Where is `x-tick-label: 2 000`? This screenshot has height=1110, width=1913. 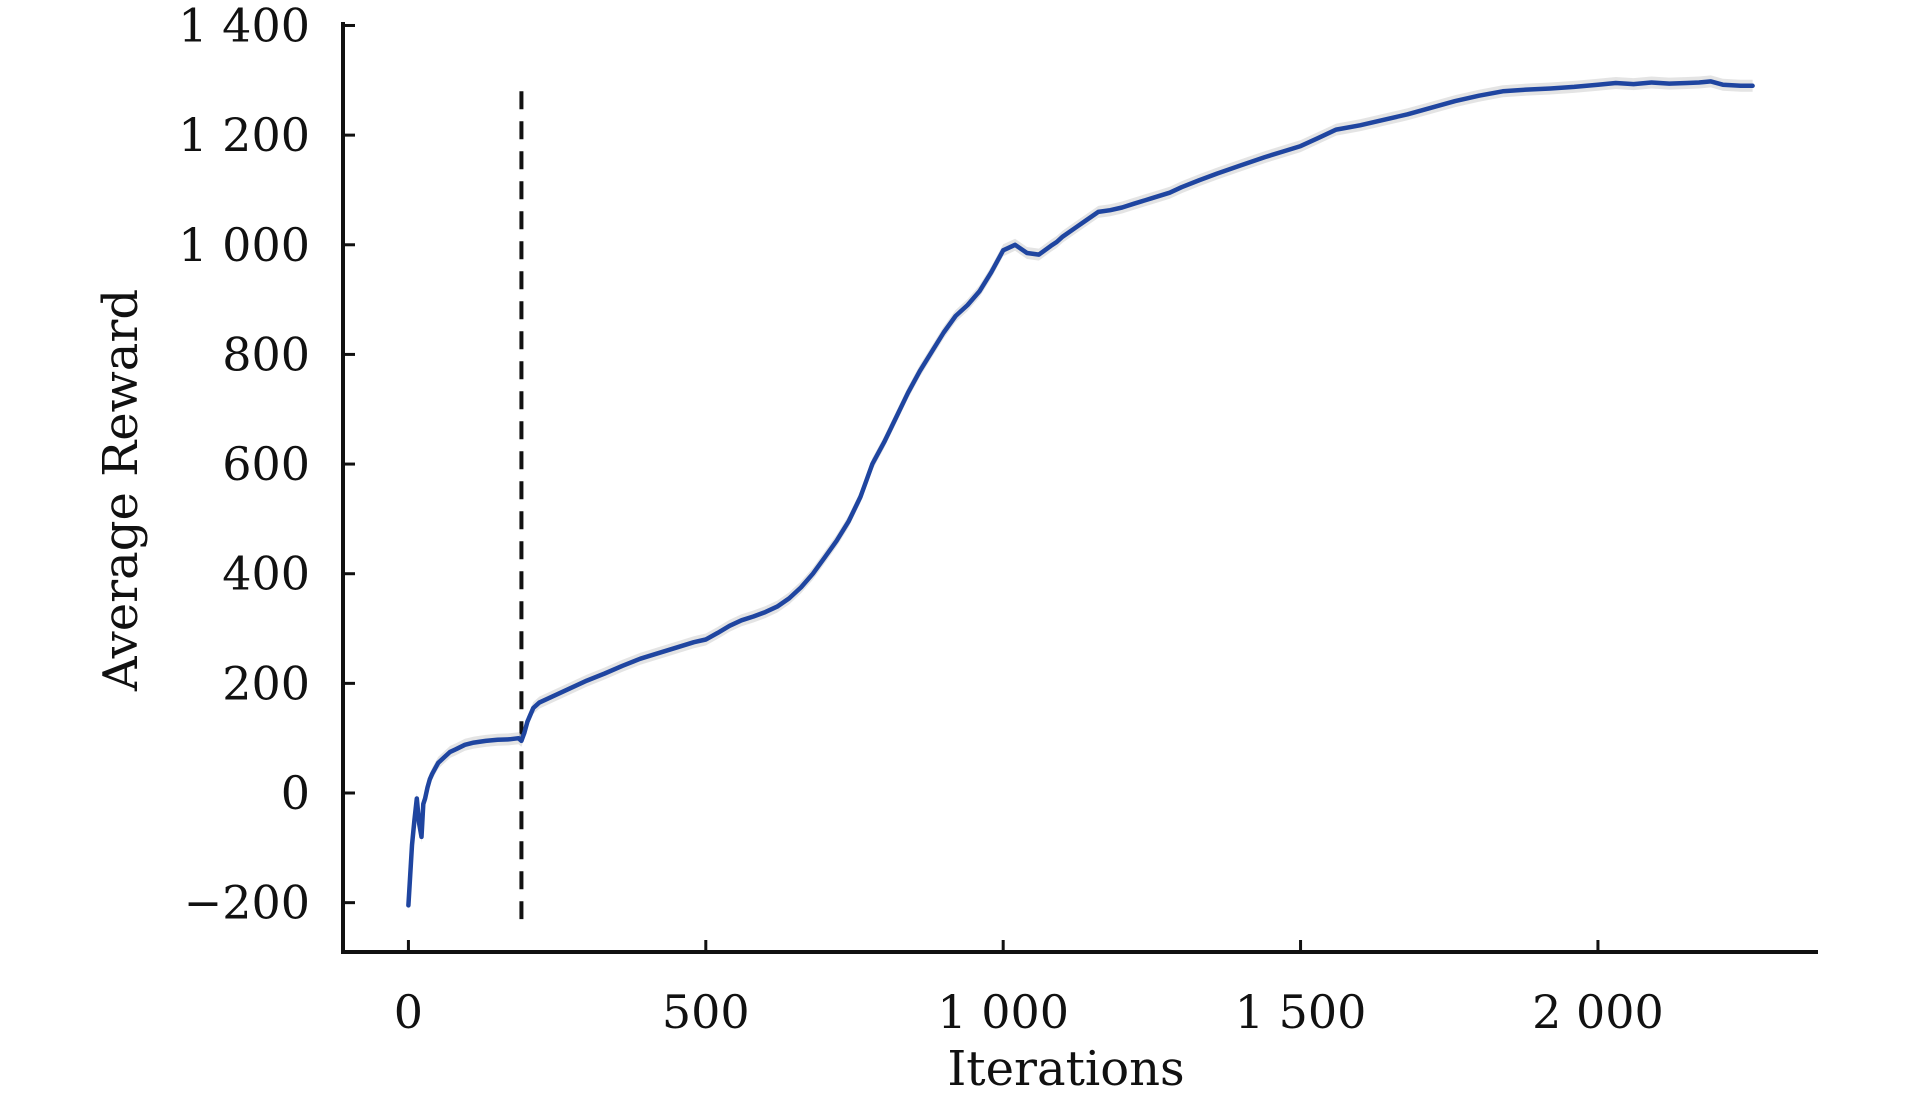 x-tick-label: 2 000 is located at coordinates (1598, 1012).